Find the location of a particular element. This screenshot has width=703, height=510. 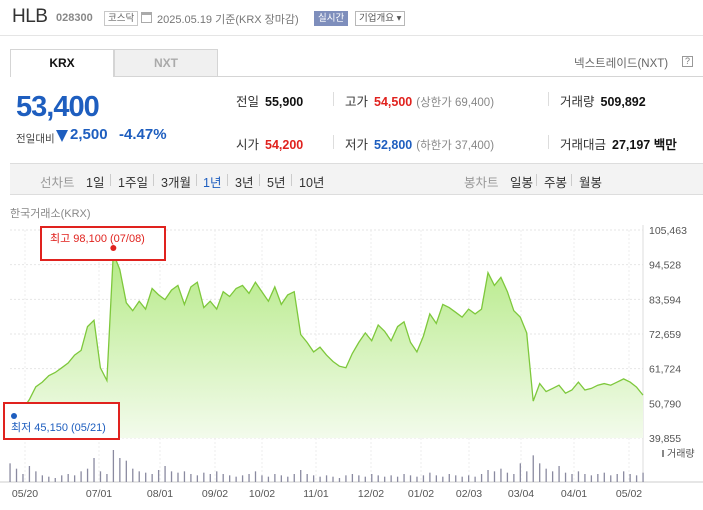

y-tick-label: 94,528 is located at coordinates (665, 266).